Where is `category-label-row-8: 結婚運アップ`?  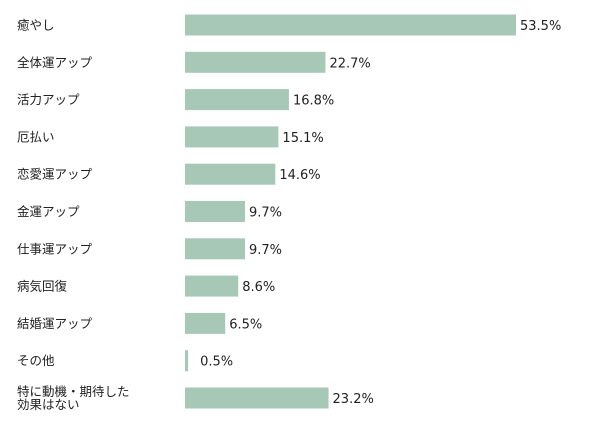 category-label-row-8: 結婚運アップ is located at coordinates (55, 323).